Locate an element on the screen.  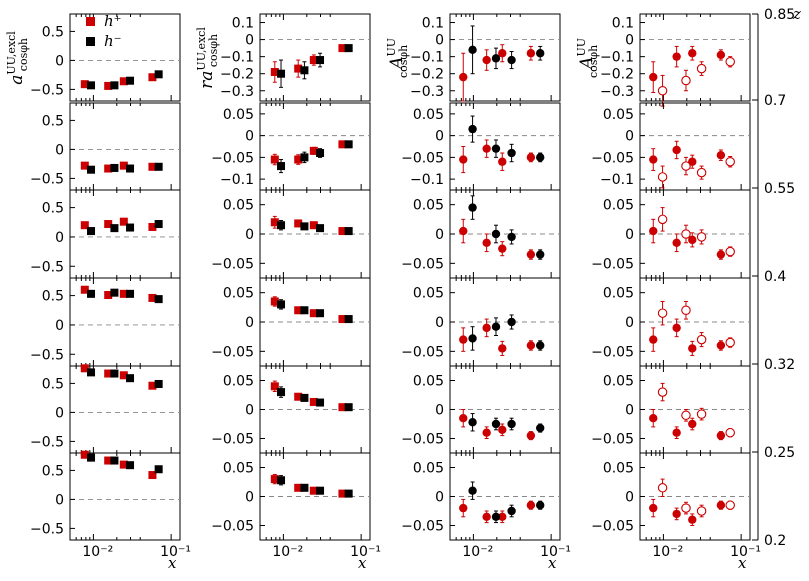
z-tick-label: 0.4 is located at coordinates (775, 277).